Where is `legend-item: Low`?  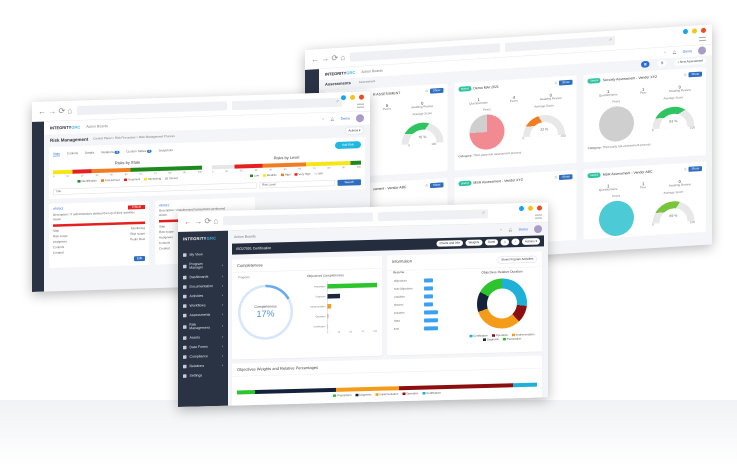
legend-item: Low is located at coordinates (254, 176).